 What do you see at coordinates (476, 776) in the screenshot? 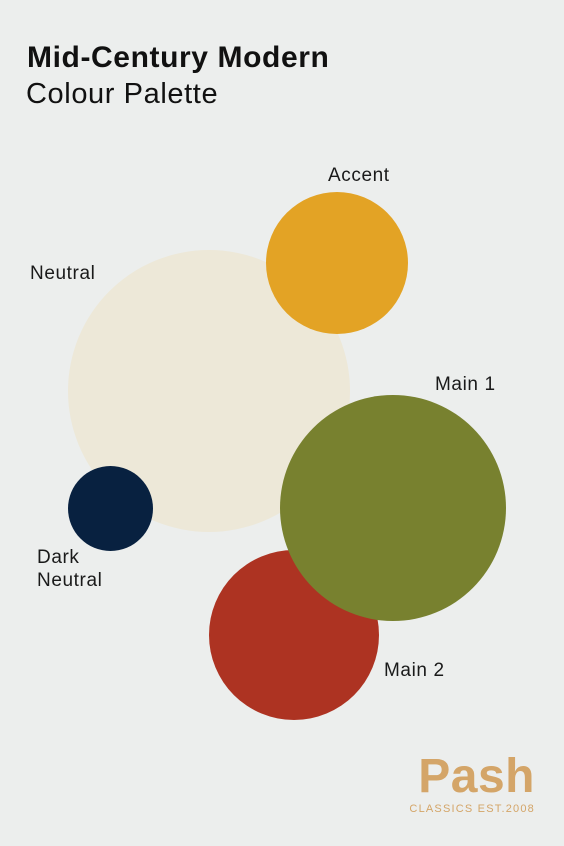
I see `brand-name: Pash` at bounding box center [476, 776].